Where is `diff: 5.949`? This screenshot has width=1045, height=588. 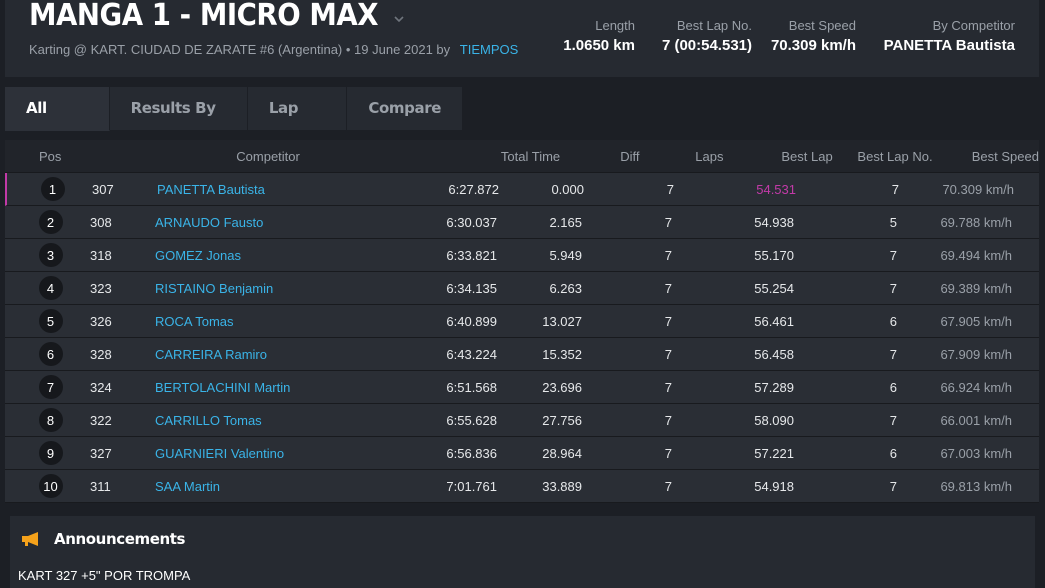
diff: 5.949 is located at coordinates (565, 255).